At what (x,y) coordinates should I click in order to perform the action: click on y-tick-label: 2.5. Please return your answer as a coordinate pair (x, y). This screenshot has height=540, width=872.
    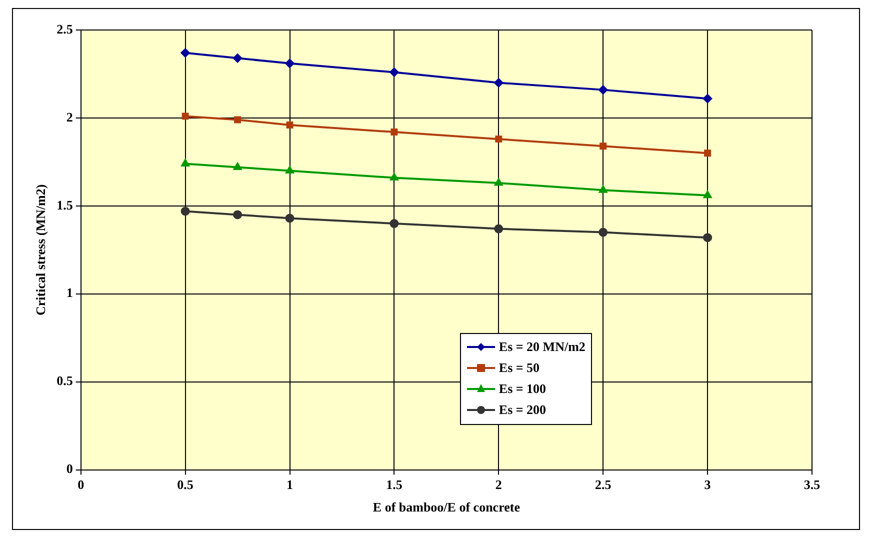
    Looking at the image, I should click on (65, 28).